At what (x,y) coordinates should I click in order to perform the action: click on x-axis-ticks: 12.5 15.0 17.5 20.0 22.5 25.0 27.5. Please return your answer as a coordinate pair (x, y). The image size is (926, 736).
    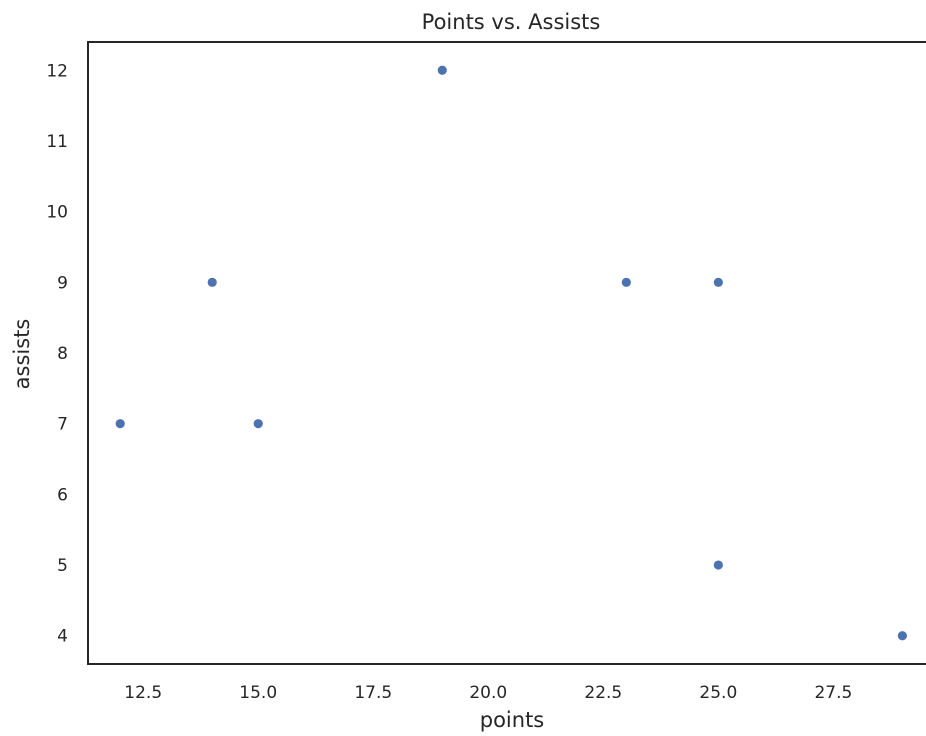
    Looking at the image, I should click on (488, 693).